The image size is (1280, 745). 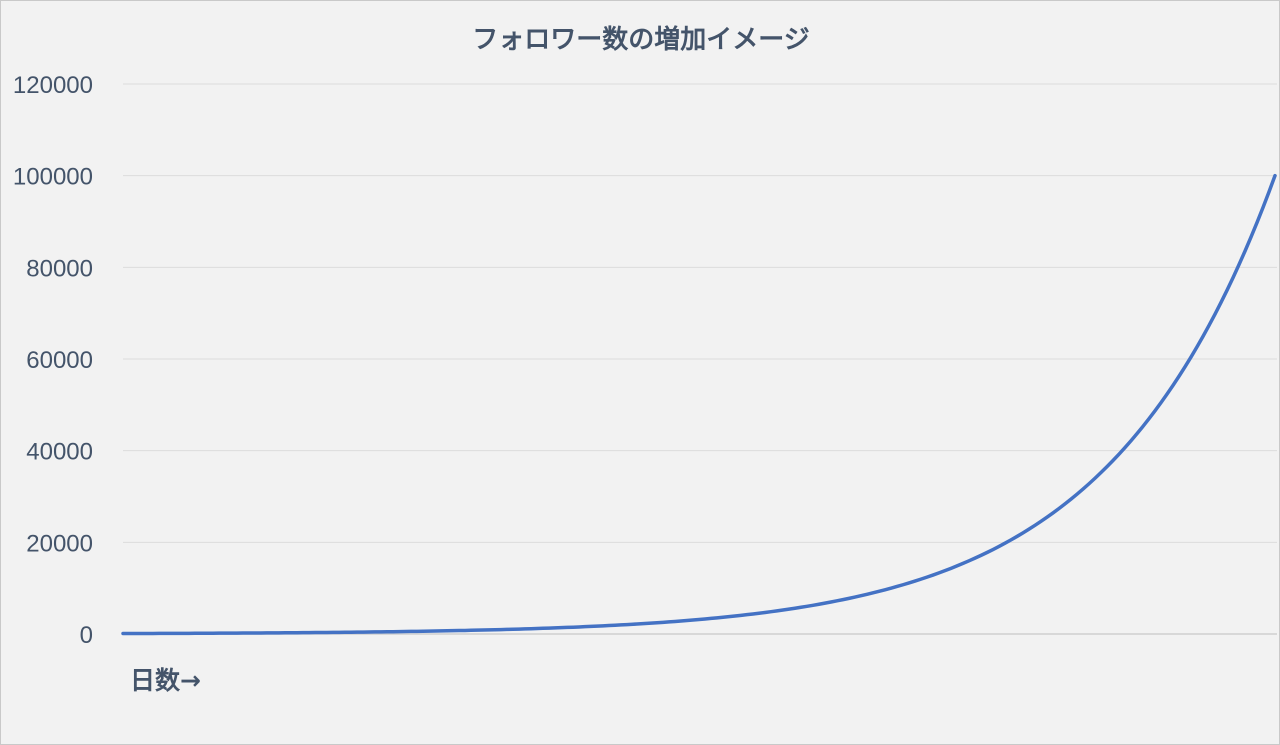 I want to click on y-tick-label: 60000, so click(x=59, y=360).